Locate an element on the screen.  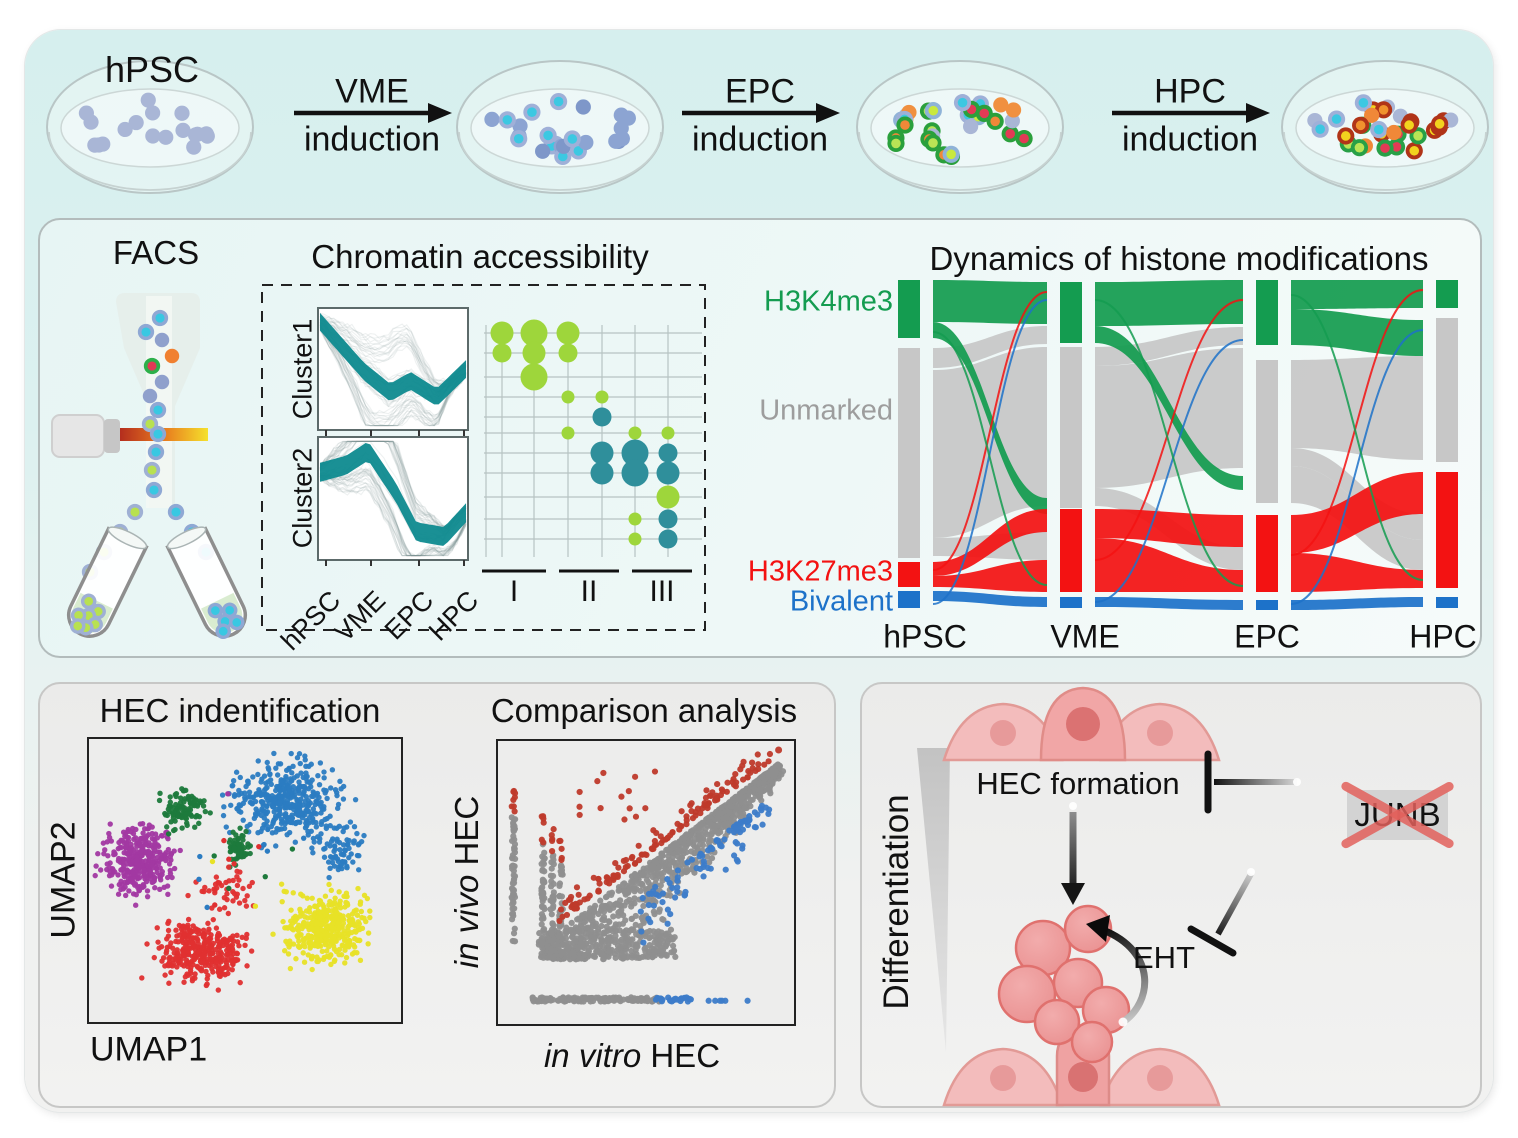
legend-bivalent: Bivalent is located at coordinates (841, 601).